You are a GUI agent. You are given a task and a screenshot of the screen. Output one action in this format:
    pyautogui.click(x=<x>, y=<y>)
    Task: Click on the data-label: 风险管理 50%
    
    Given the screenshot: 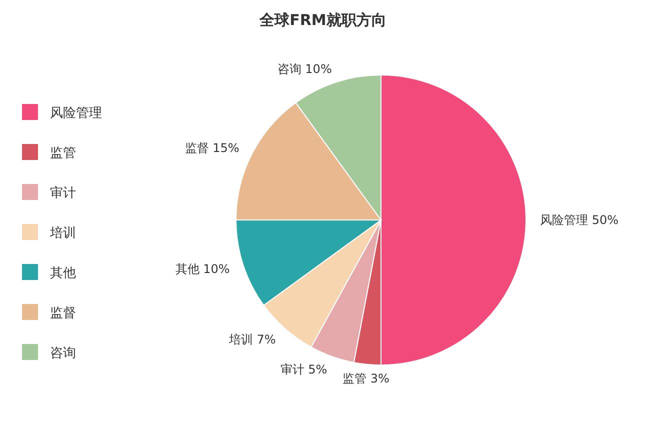 What is the action you would take?
    pyautogui.click(x=579, y=220)
    